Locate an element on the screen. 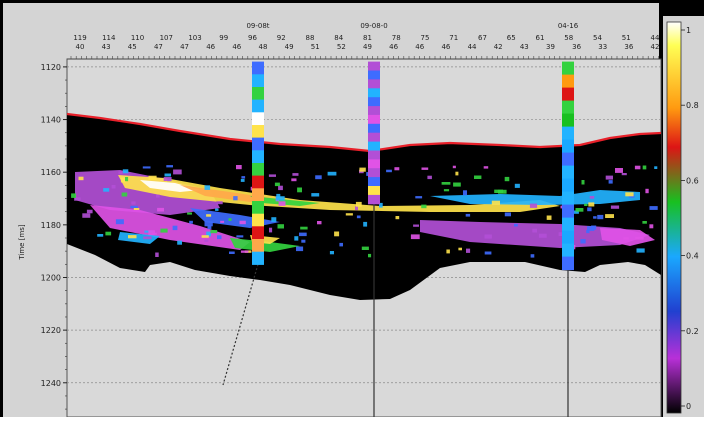  x-top-label: 46 is located at coordinates (445, 47).